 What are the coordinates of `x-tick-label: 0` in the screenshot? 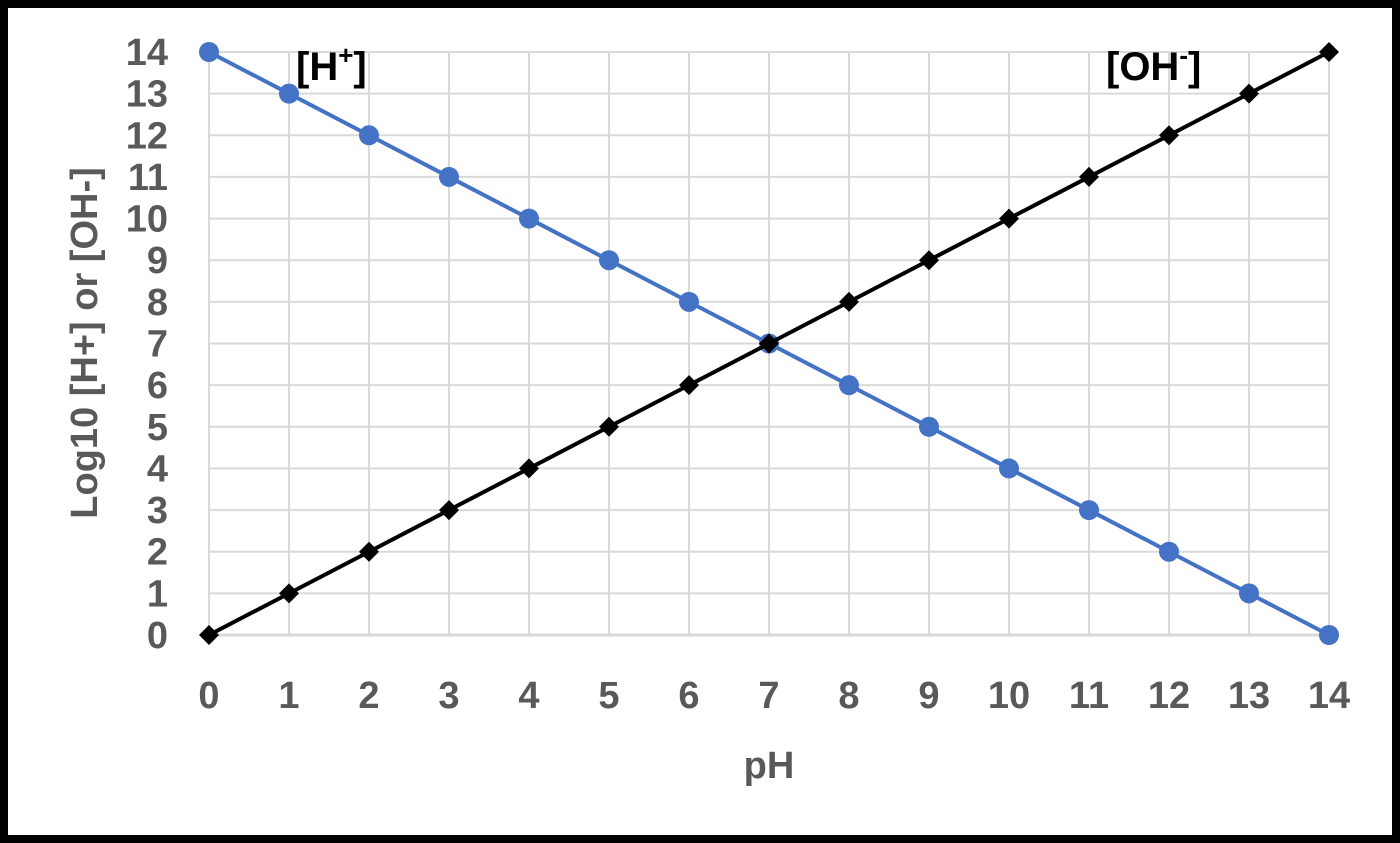 It's located at (208, 696).